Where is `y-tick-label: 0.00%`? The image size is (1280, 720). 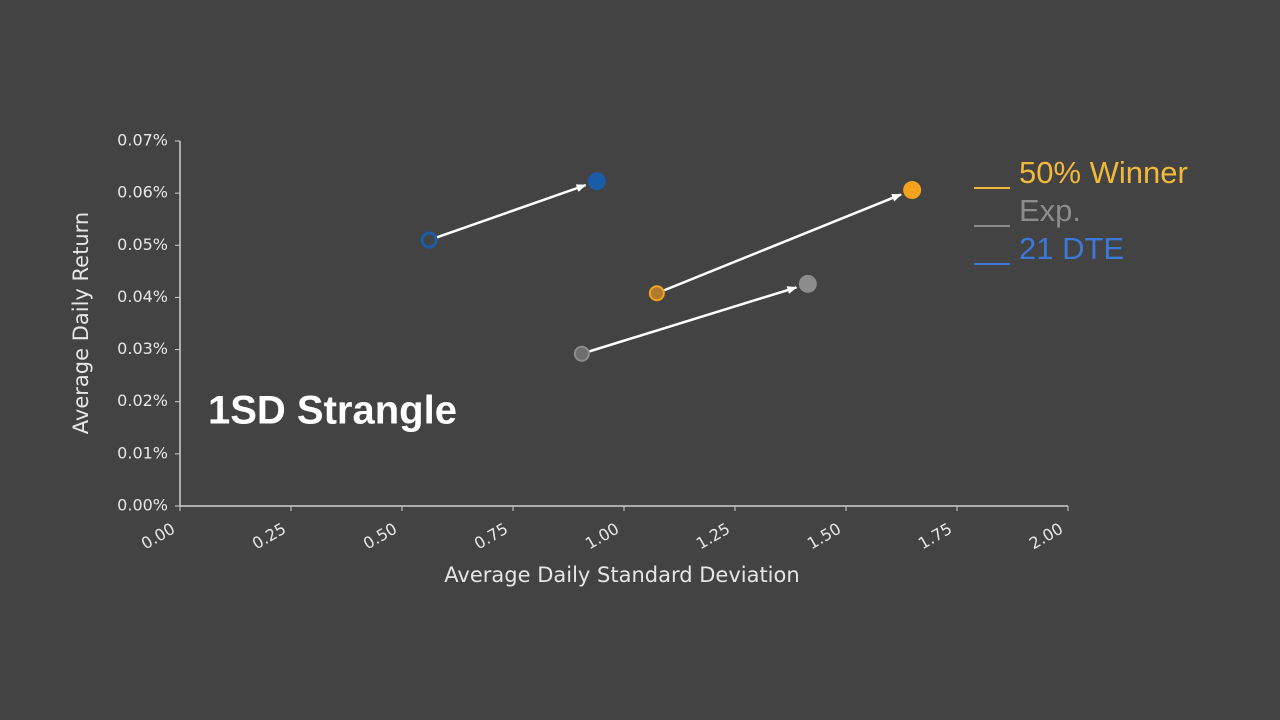
y-tick-label: 0.00% is located at coordinates (142, 505).